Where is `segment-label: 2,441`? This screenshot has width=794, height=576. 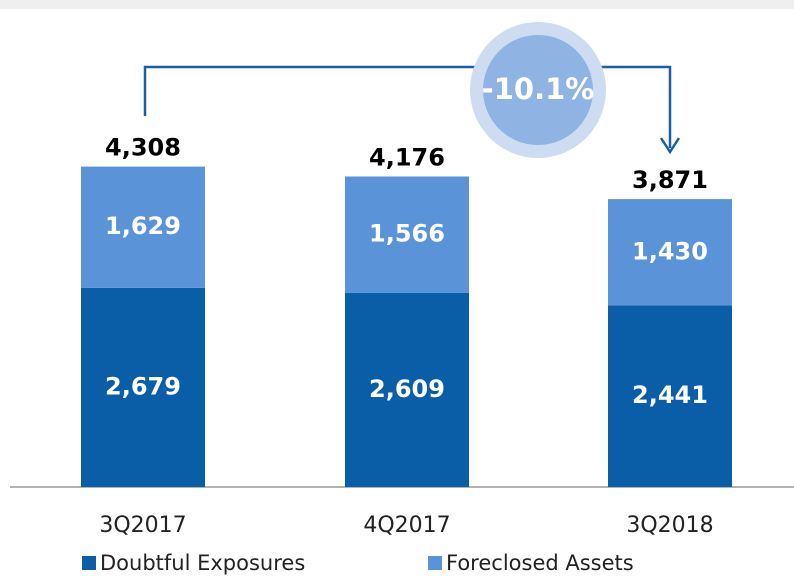 segment-label: 2,441 is located at coordinates (670, 395).